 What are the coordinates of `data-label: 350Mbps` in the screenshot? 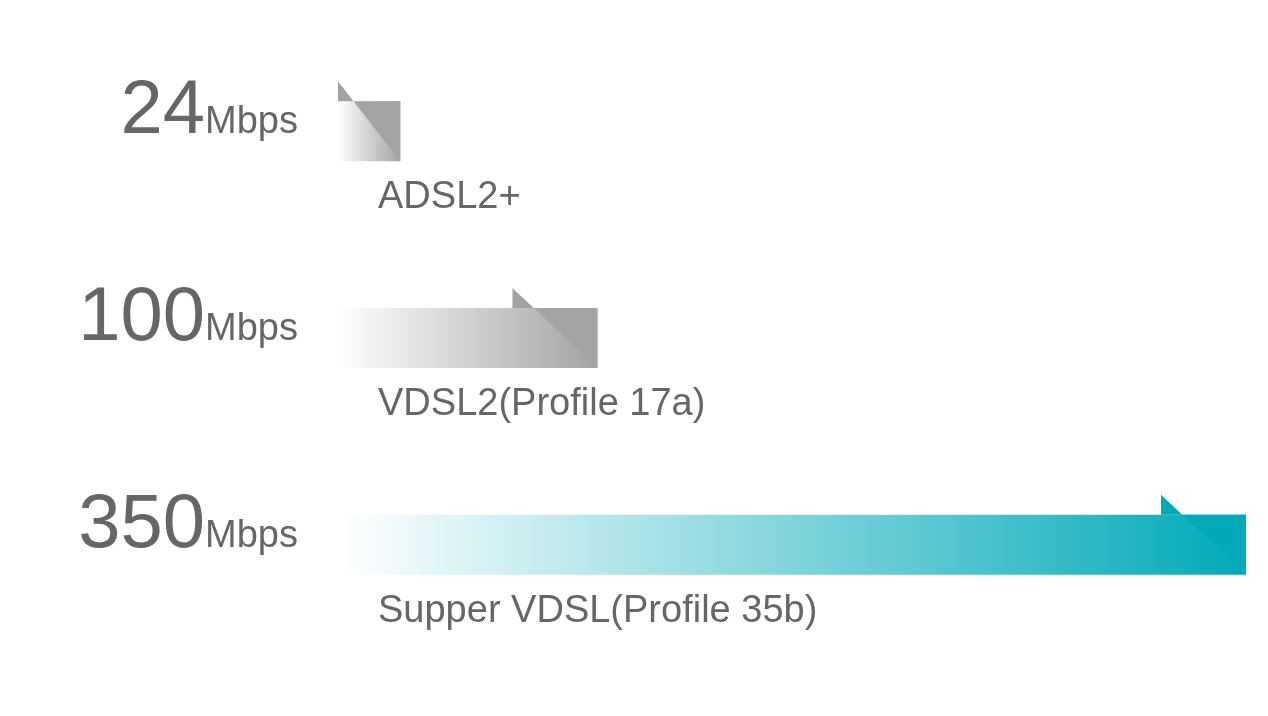 It's located at (188, 520).